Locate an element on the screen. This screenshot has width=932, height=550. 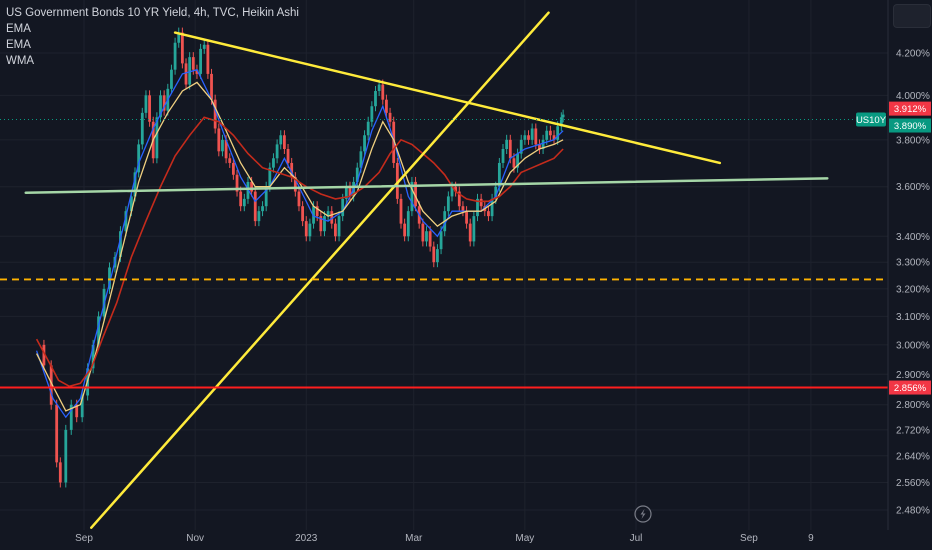
time-axis: Sep Nov 2023 Mar May Jul Sep 9 is located at coordinates (444, 538).